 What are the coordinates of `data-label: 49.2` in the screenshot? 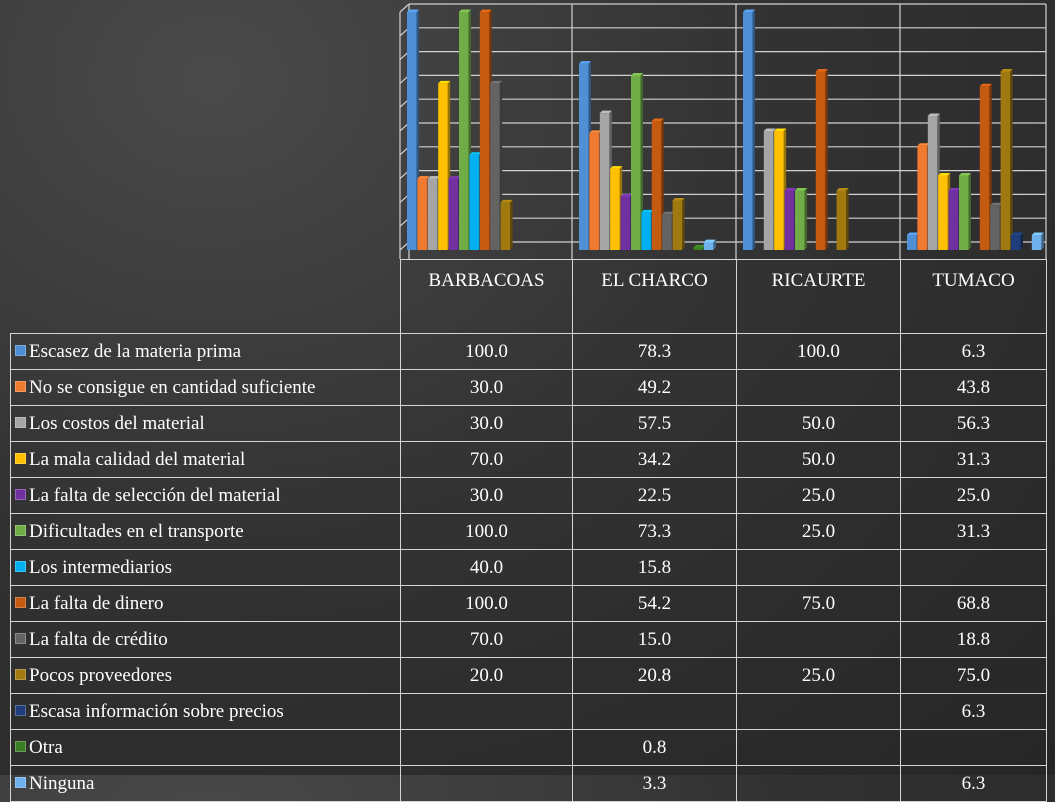 It's located at (654, 387).